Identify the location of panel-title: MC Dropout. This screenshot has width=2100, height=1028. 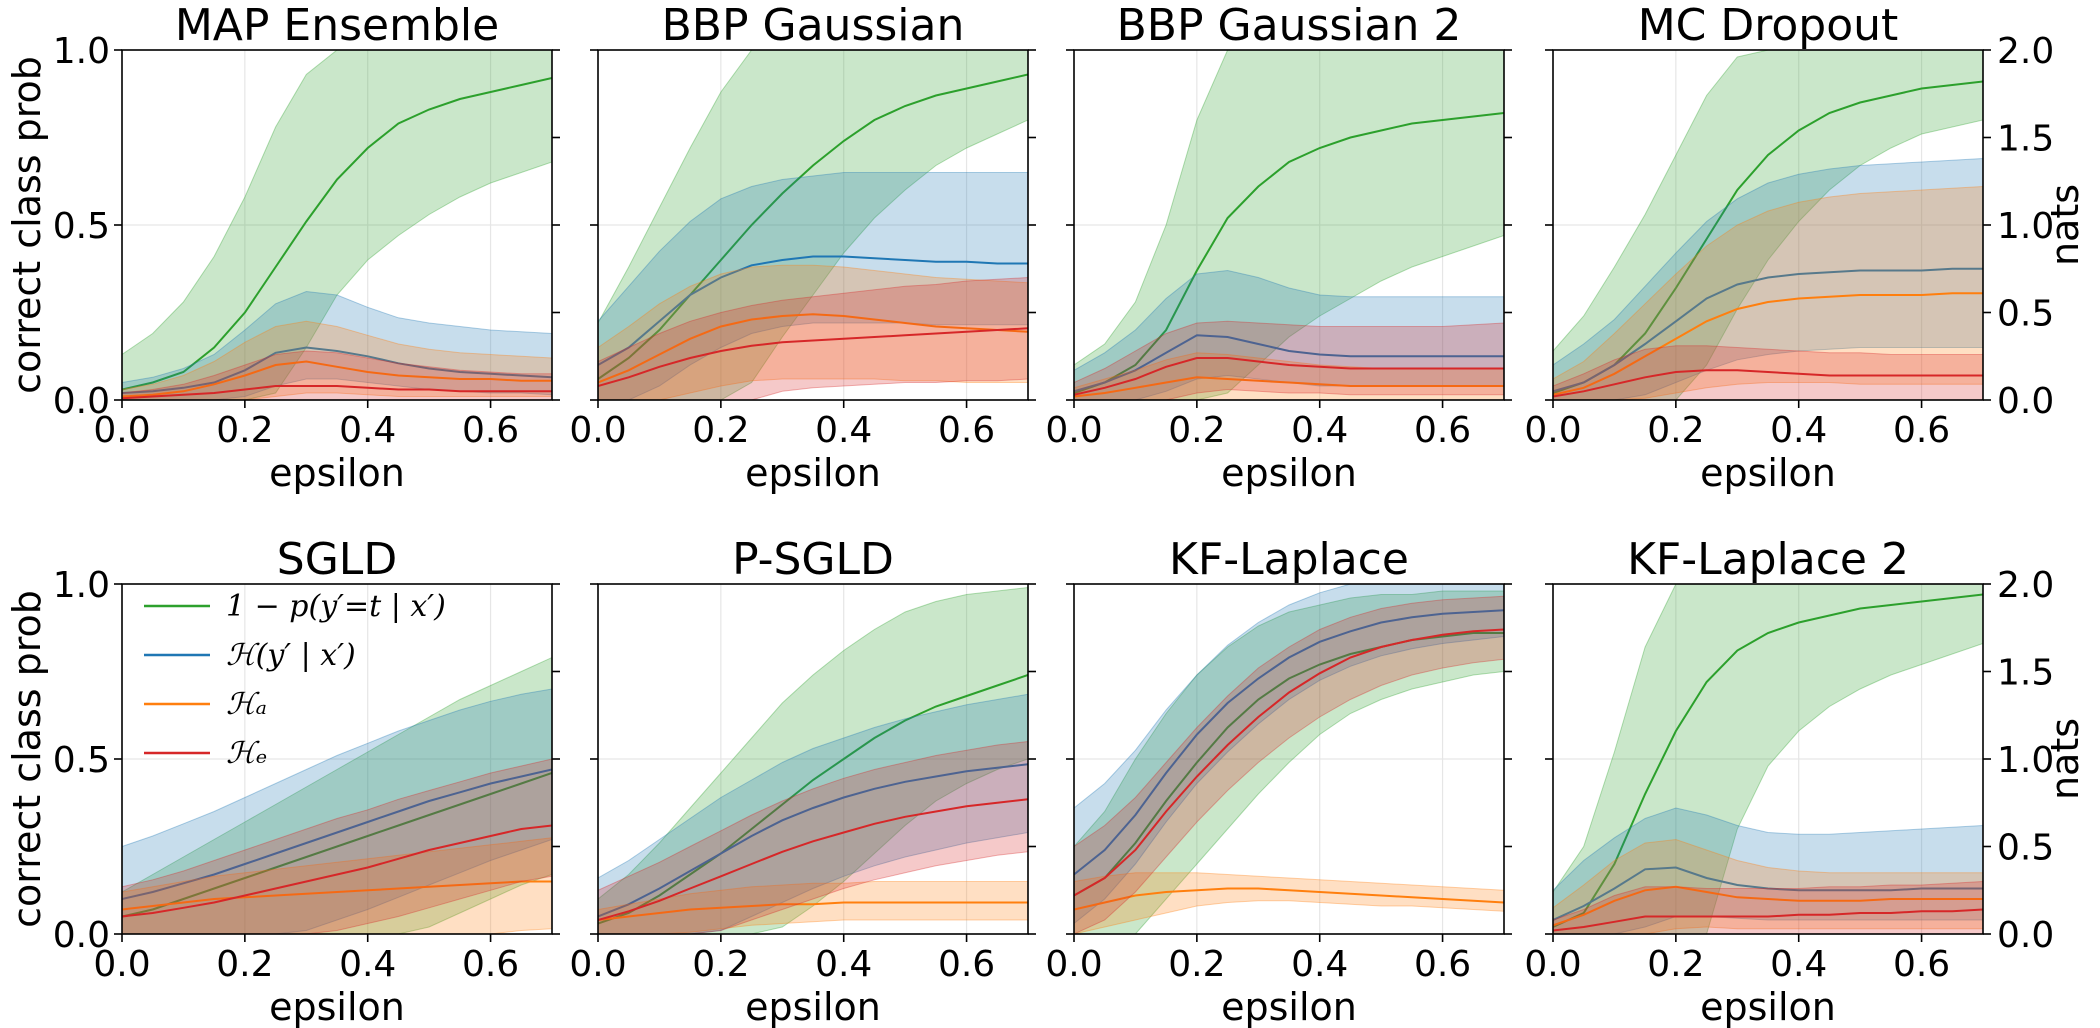
(1768, 25).